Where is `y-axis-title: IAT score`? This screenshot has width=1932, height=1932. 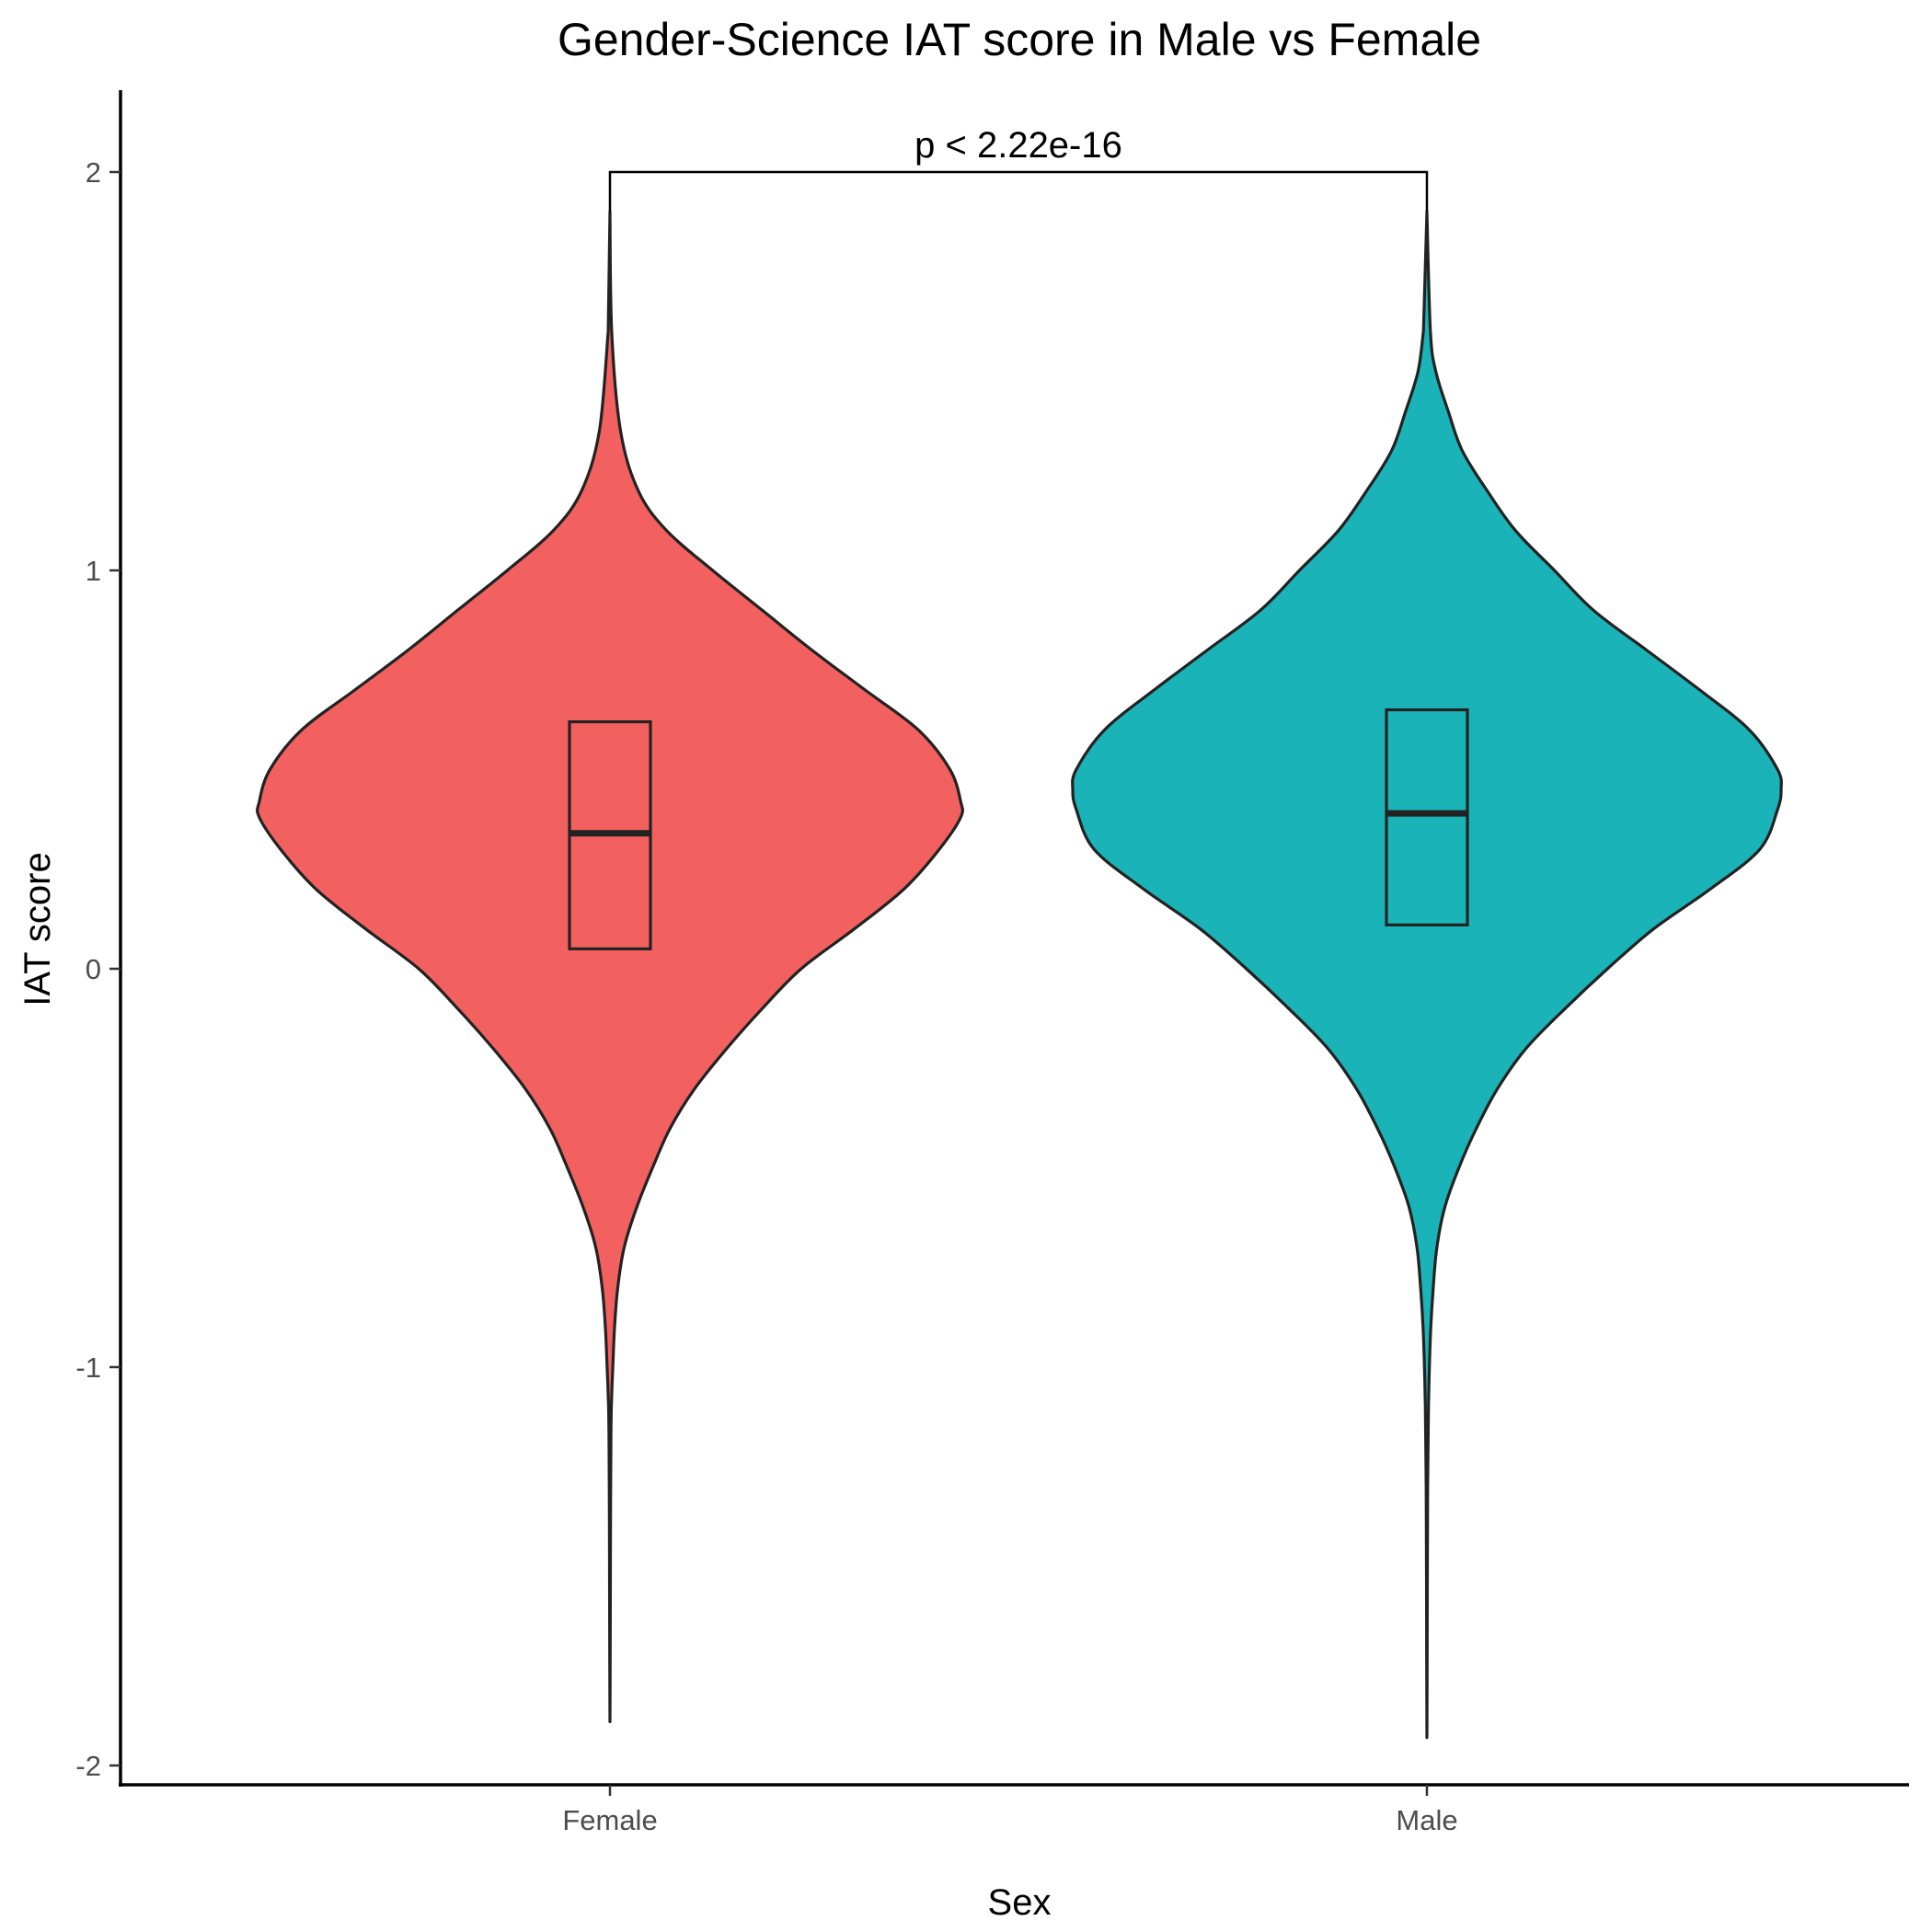 y-axis-title: IAT score is located at coordinates (37, 929).